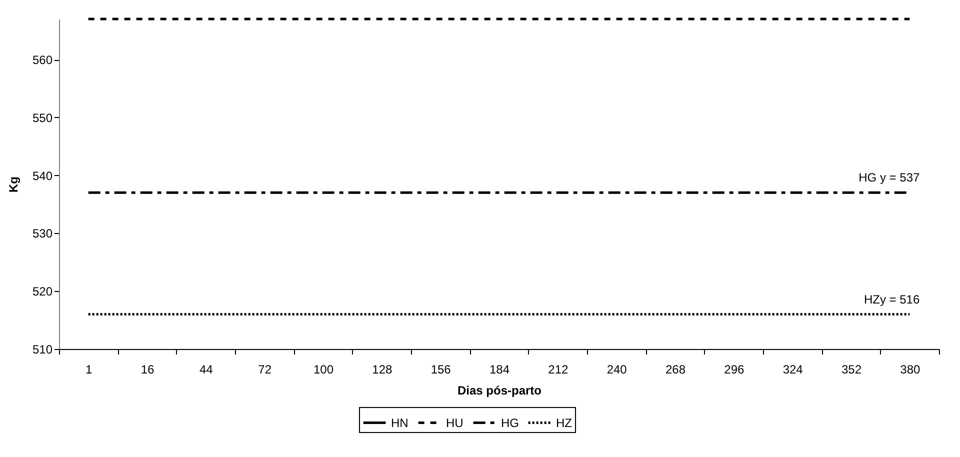 The height and width of the screenshot is (457, 960). I want to click on x-tick-label: 212, so click(558, 369).